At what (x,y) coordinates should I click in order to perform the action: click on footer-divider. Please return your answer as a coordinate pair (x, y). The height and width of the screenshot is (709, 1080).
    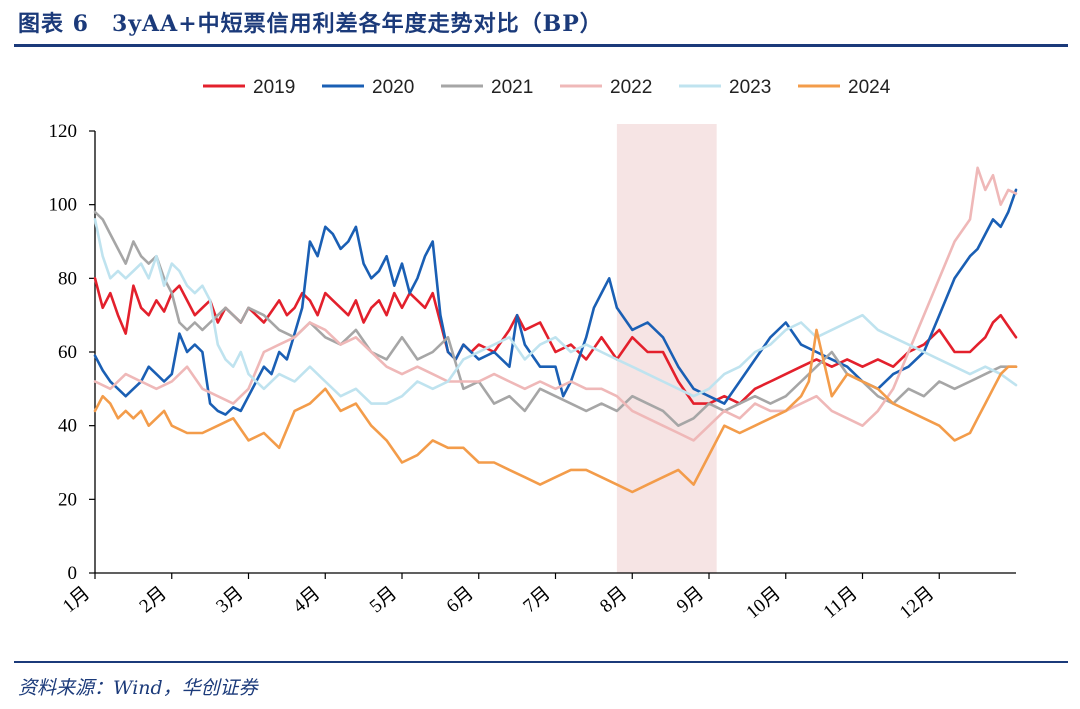
    Looking at the image, I should click on (541, 662).